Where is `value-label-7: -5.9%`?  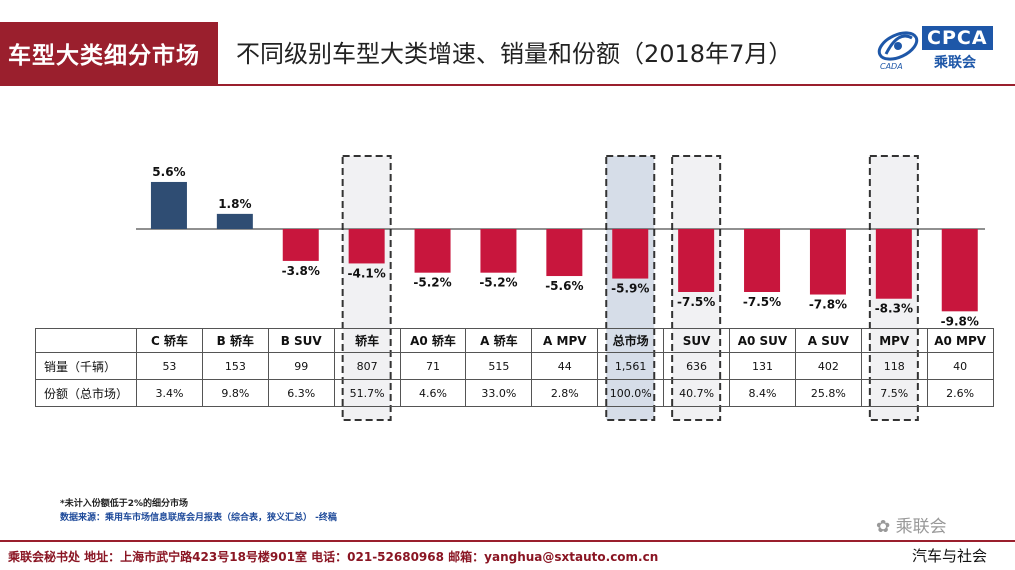
value-label-7: -5.9% is located at coordinates (630, 289).